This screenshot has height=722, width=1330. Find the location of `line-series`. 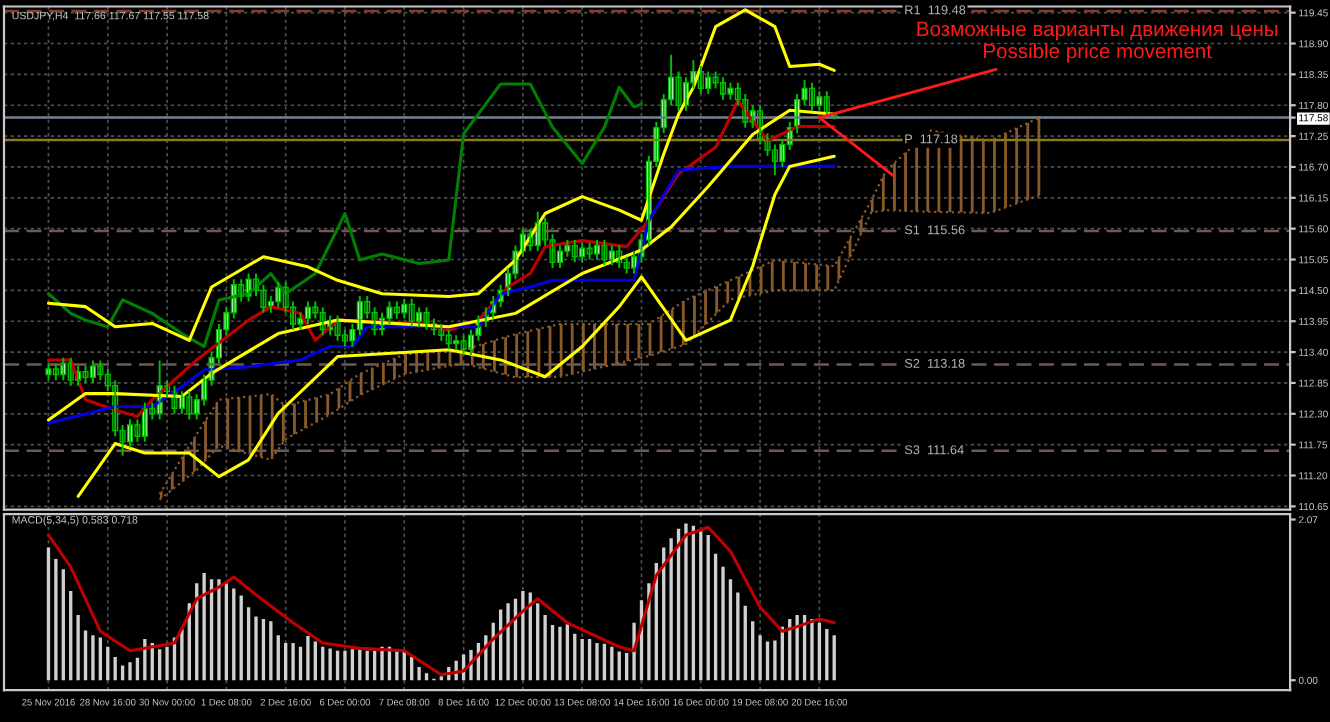

line-series is located at coordinates (441, 601).